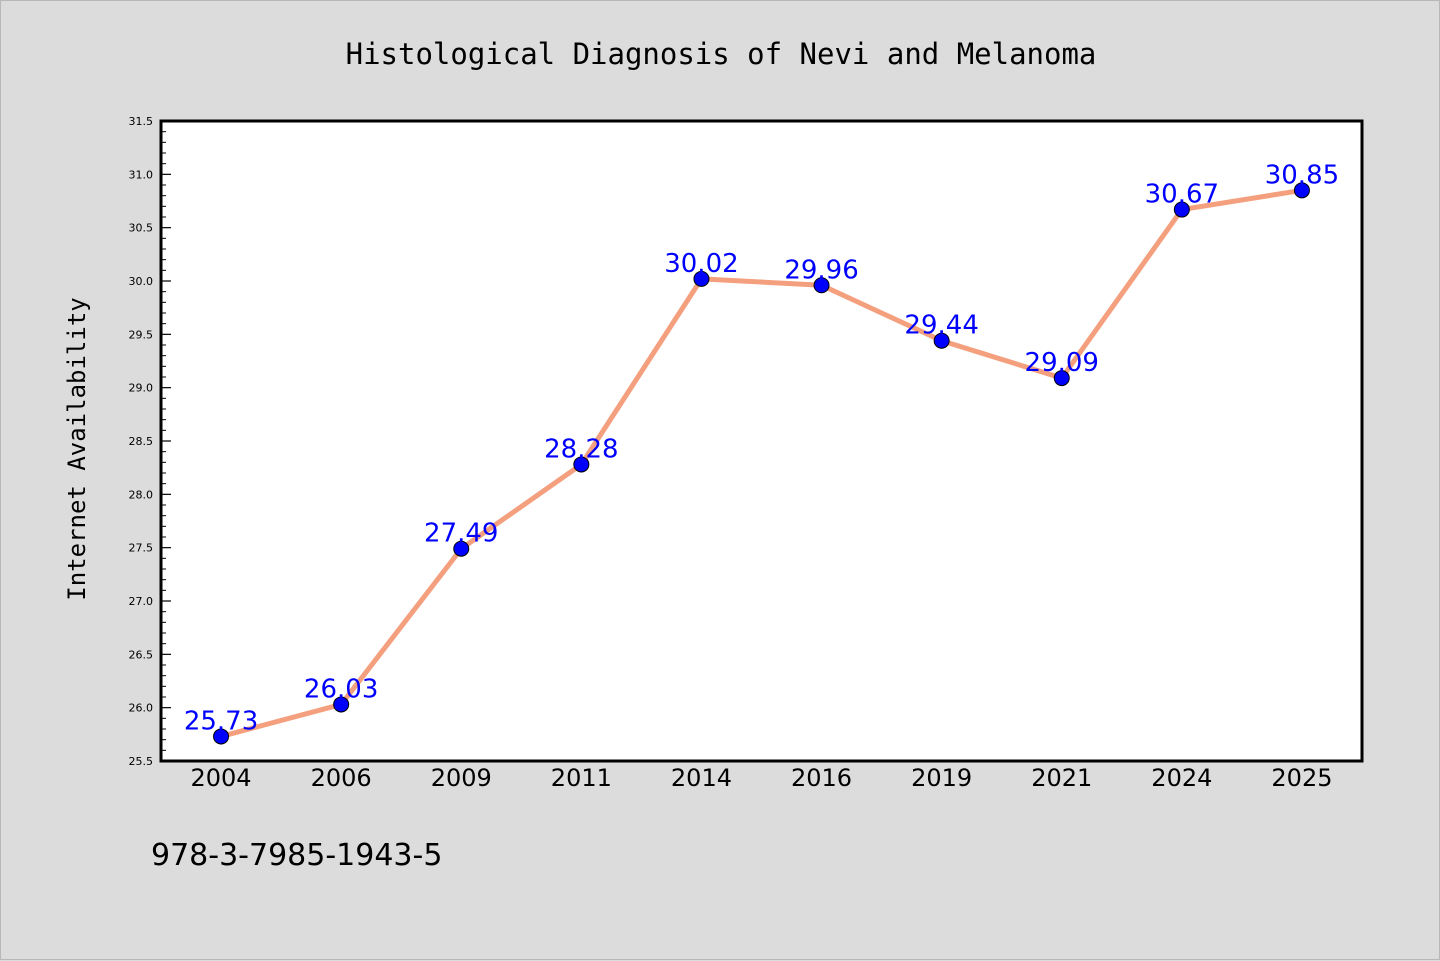  What do you see at coordinates (141, 548) in the screenshot?
I see `y-tick-label: 27.5` at bounding box center [141, 548].